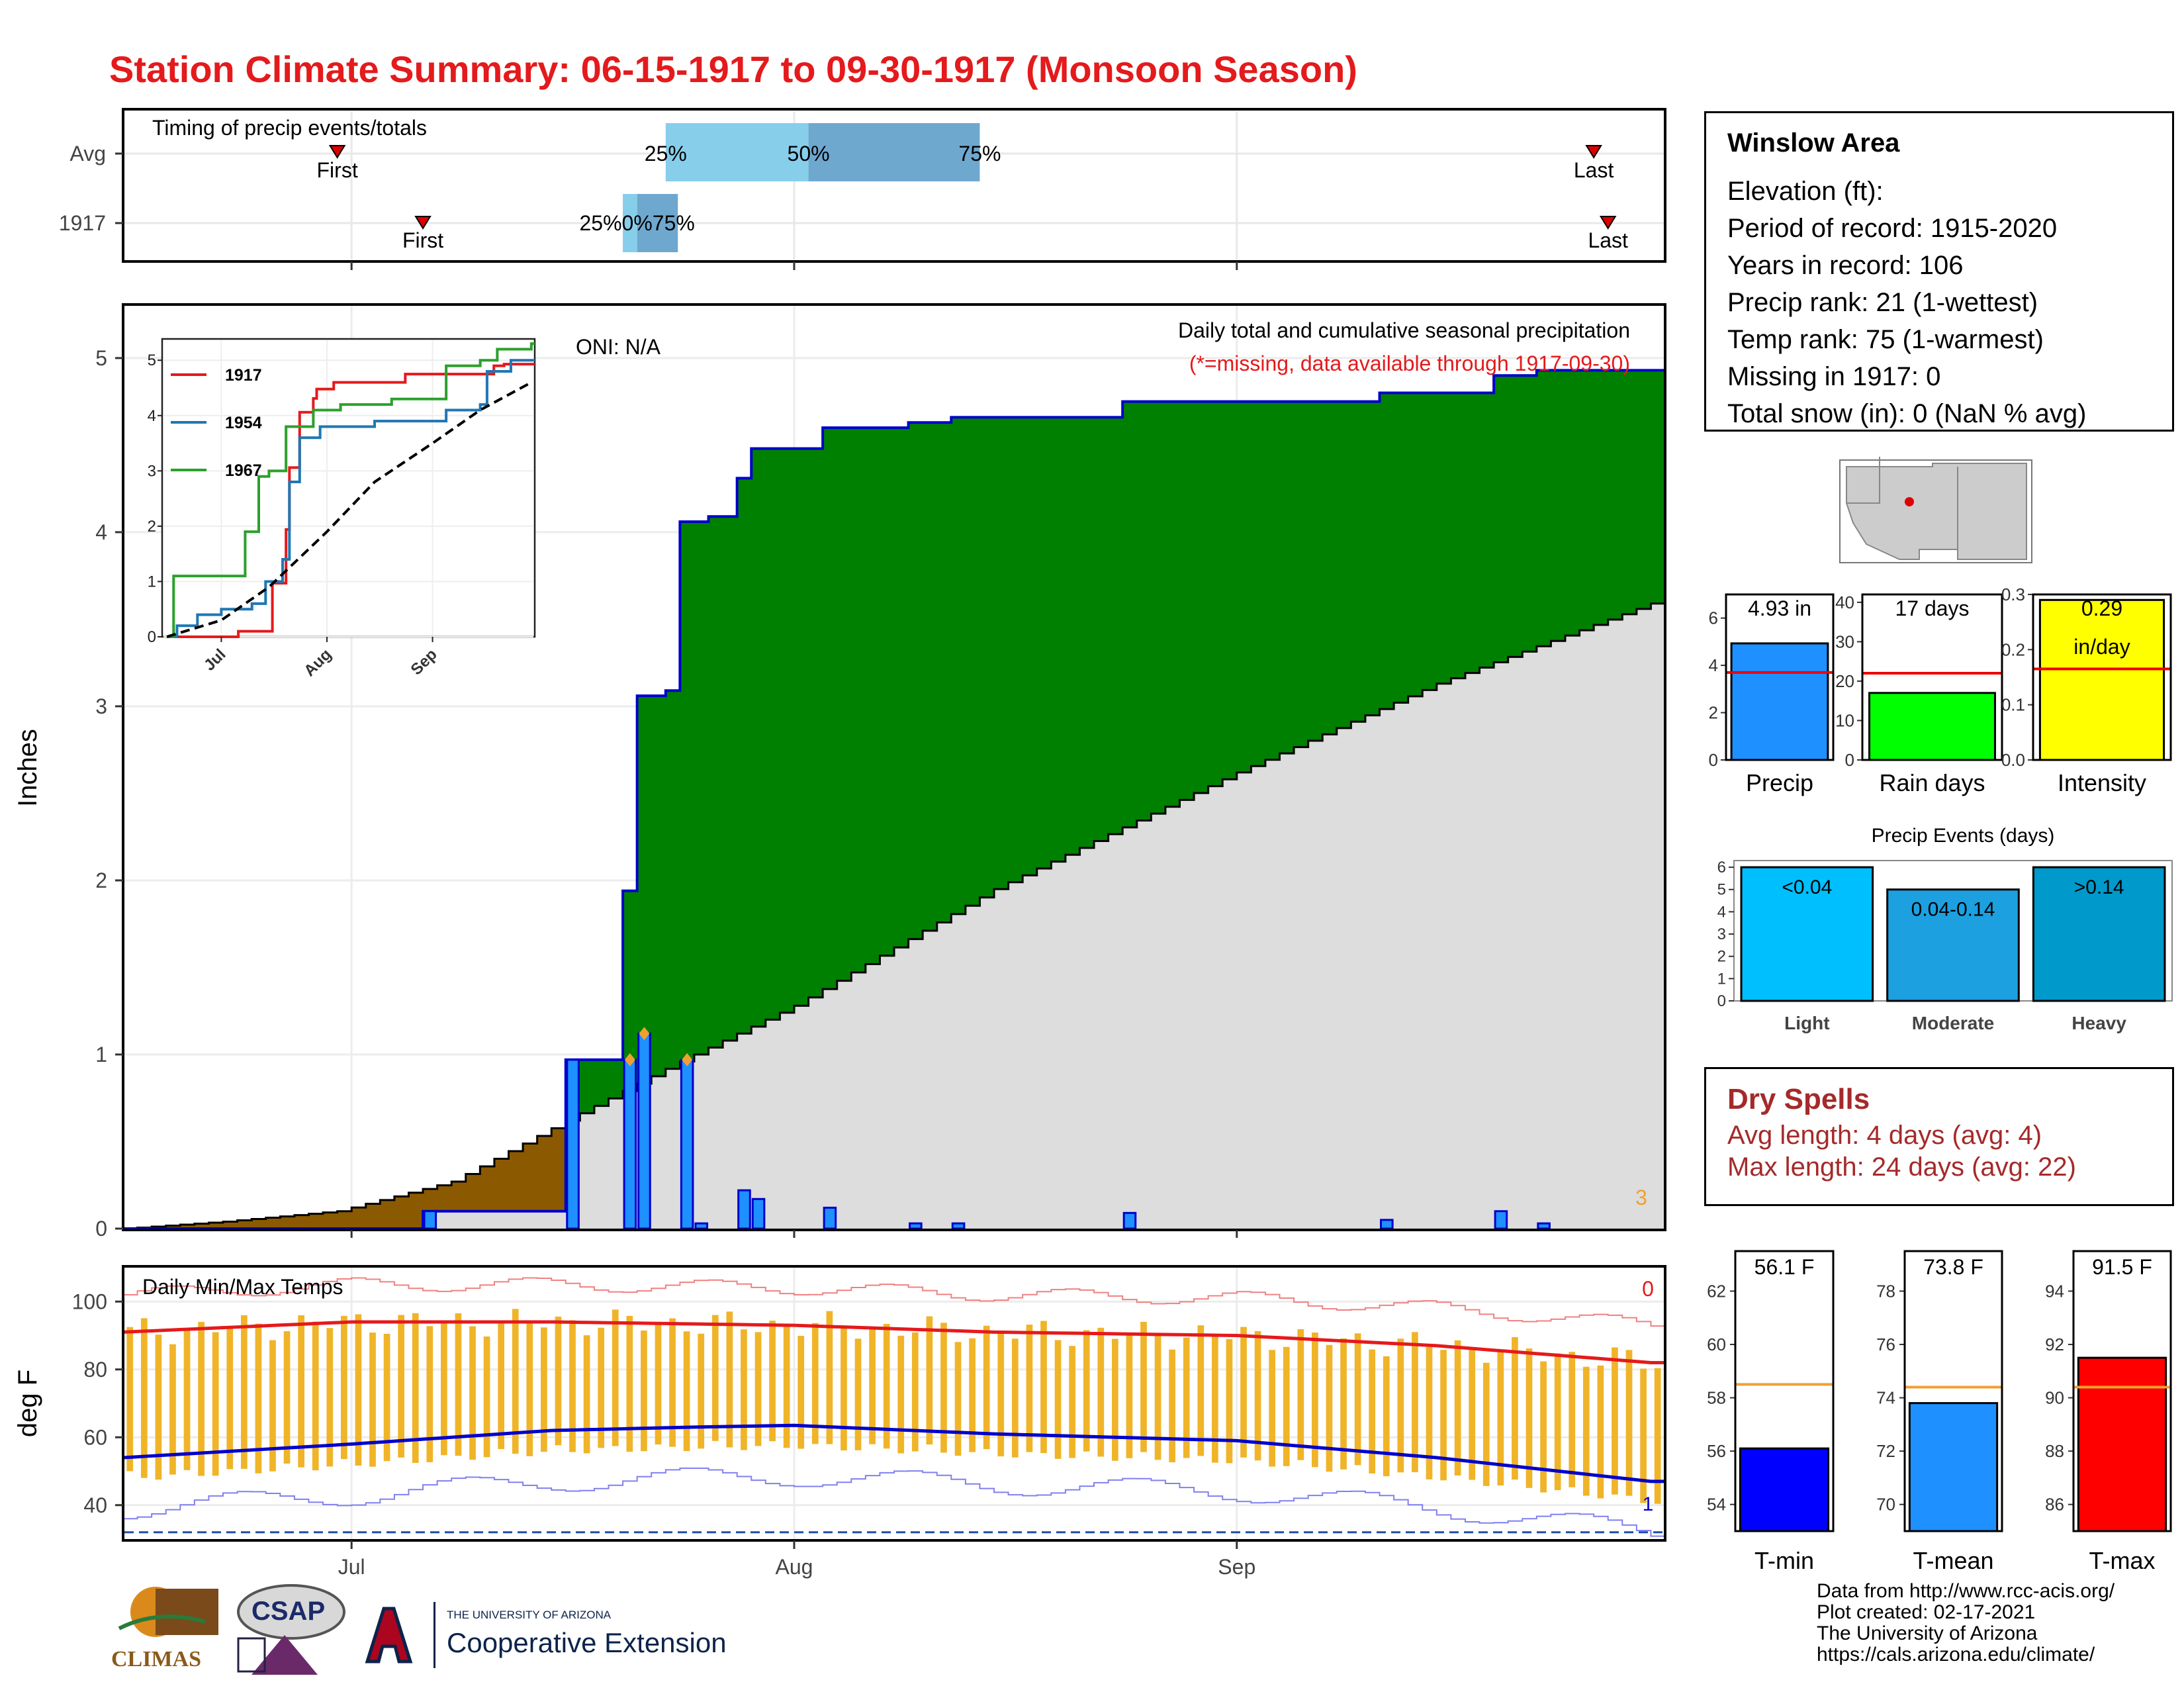 The image size is (2184, 1688). I want to click on precip-ytick-label-5: 5, so click(101, 358).